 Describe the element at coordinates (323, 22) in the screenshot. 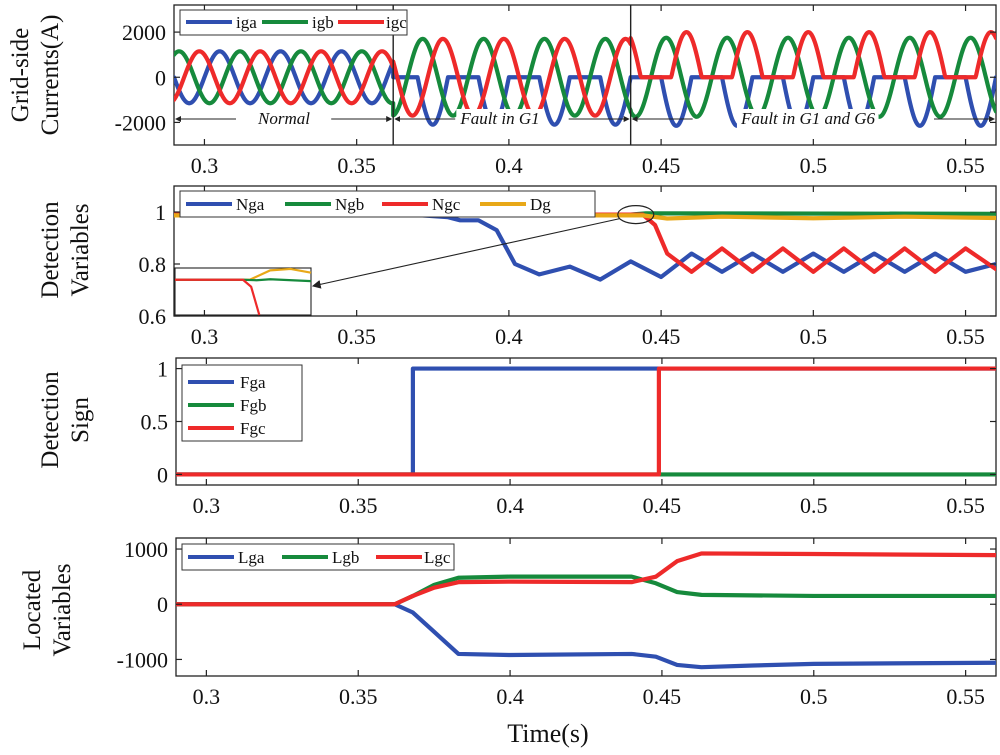

I see `legend-label-igb: igb` at that location.